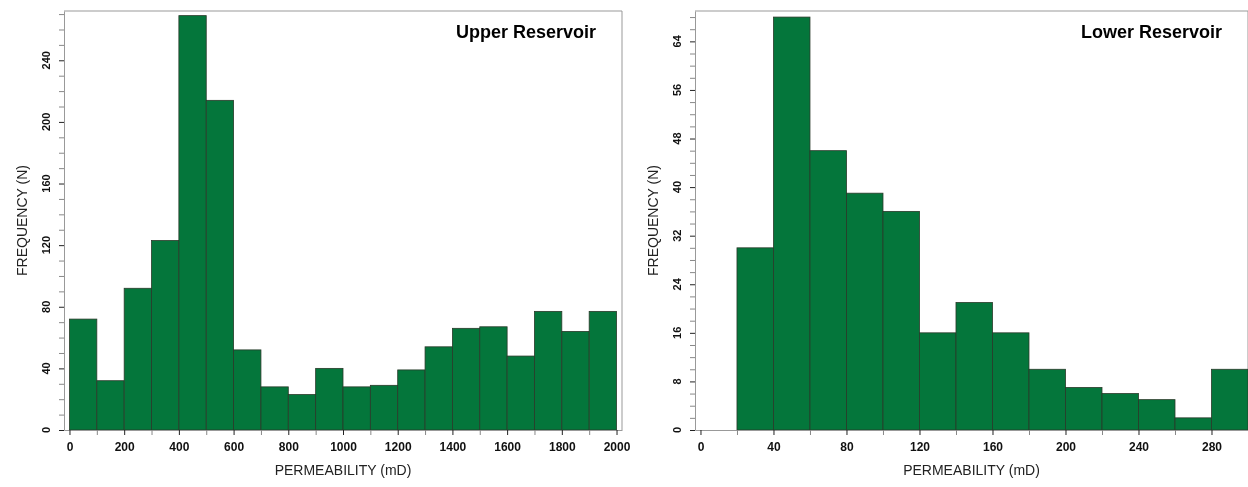 The width and height of the screenshot is (1248, 487). What do you see at coordinates (45, 60) in the screenshot?
I see `y-tick-label: 240` at bounding box center [45, 60].